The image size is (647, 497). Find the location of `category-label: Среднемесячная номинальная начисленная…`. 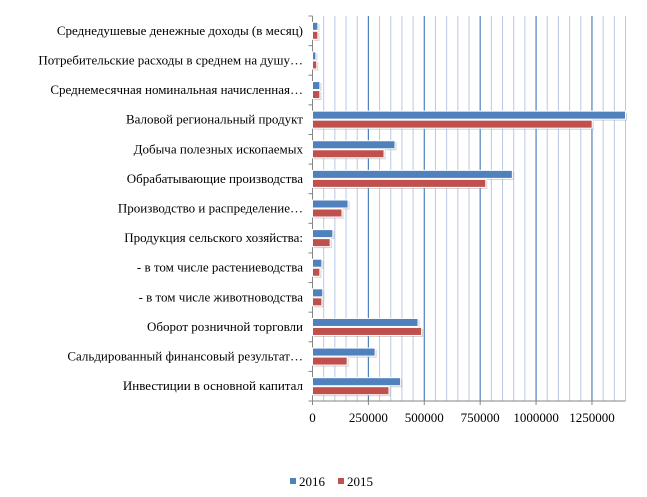

category-label: Среднемесячная номинальная начисленная… is located at coordinates (176, 89).